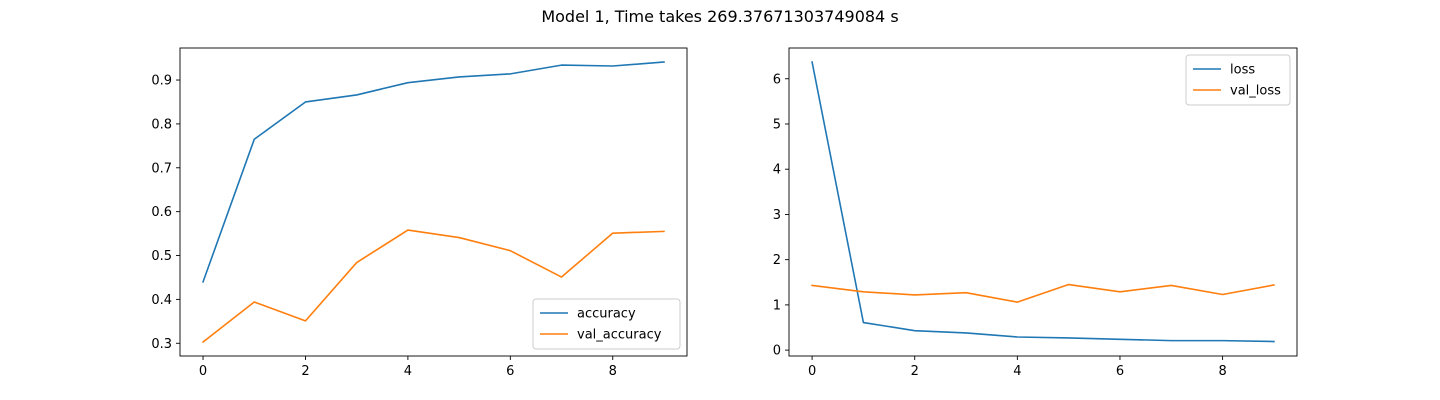 This screenshot has width=1440, height=400. I want to click on legend: loss val_loss, so click(1238, 80).